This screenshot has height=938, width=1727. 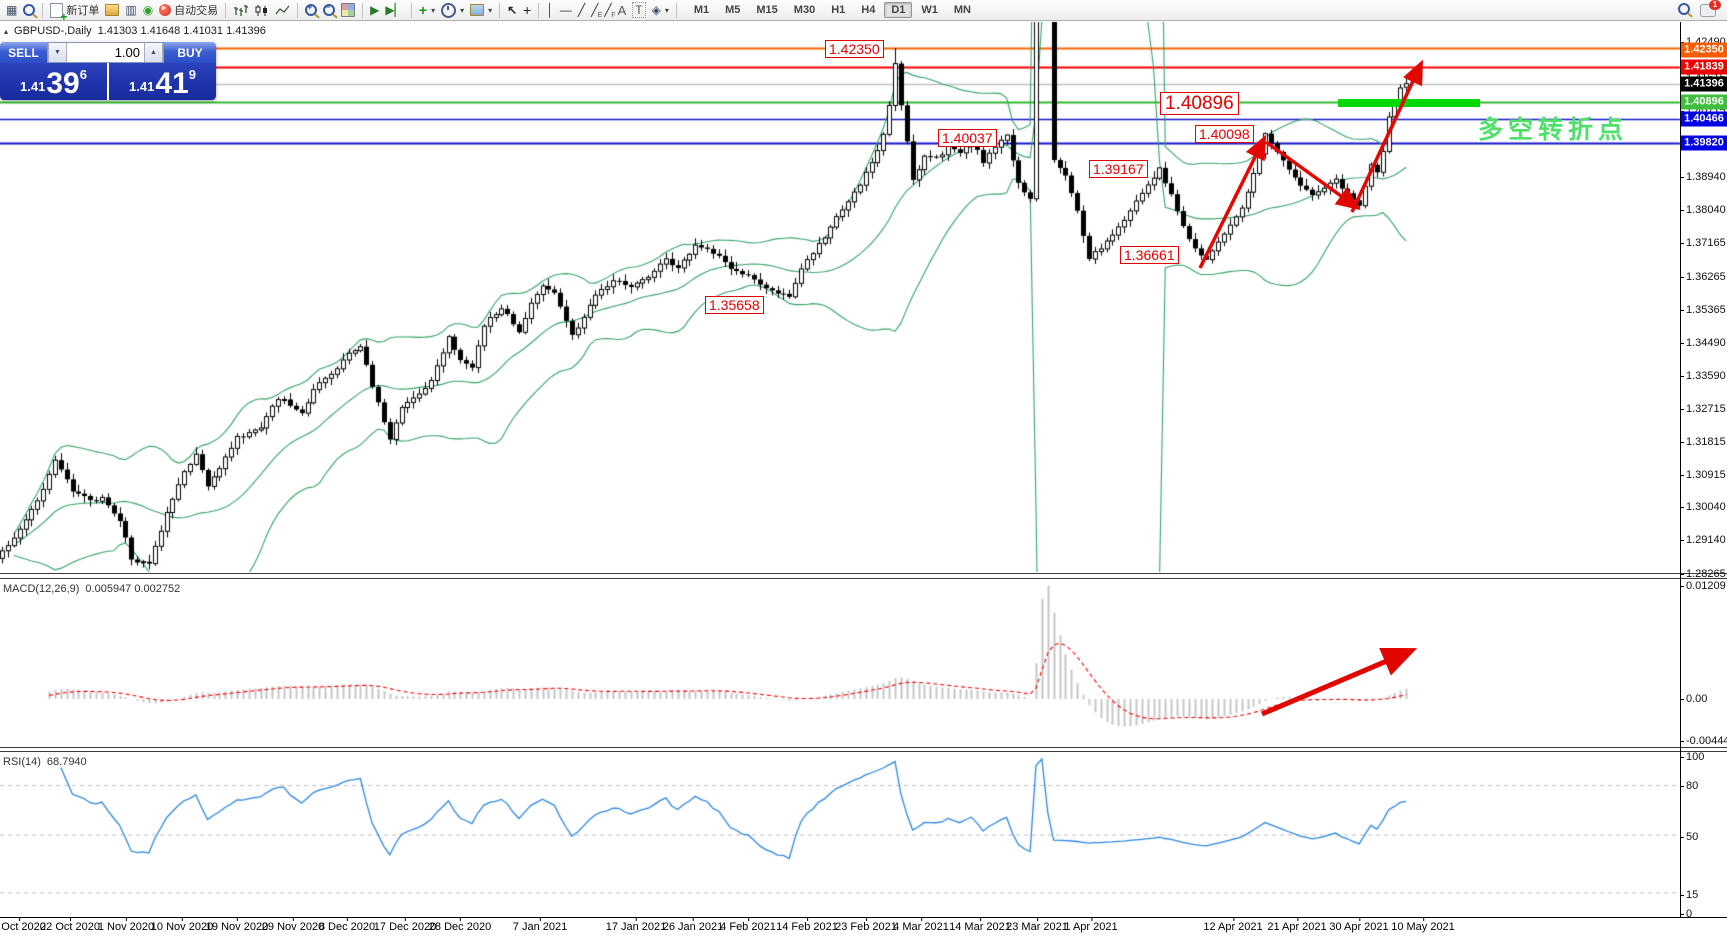 I want to click on macd-tick-label: -0.004446, so click(x=1703, y=741).